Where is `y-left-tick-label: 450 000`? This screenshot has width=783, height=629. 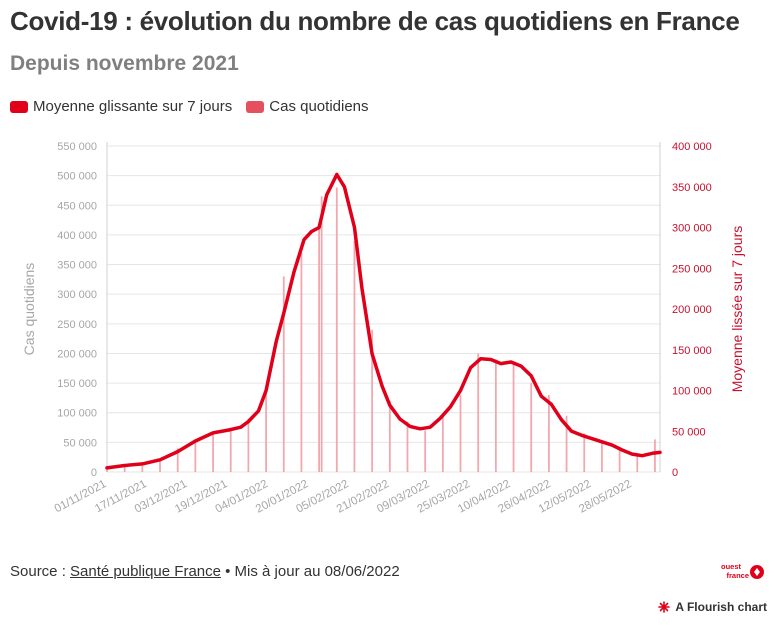
y-left-tick-label: 450 000 is located at coordinates (77, 206).